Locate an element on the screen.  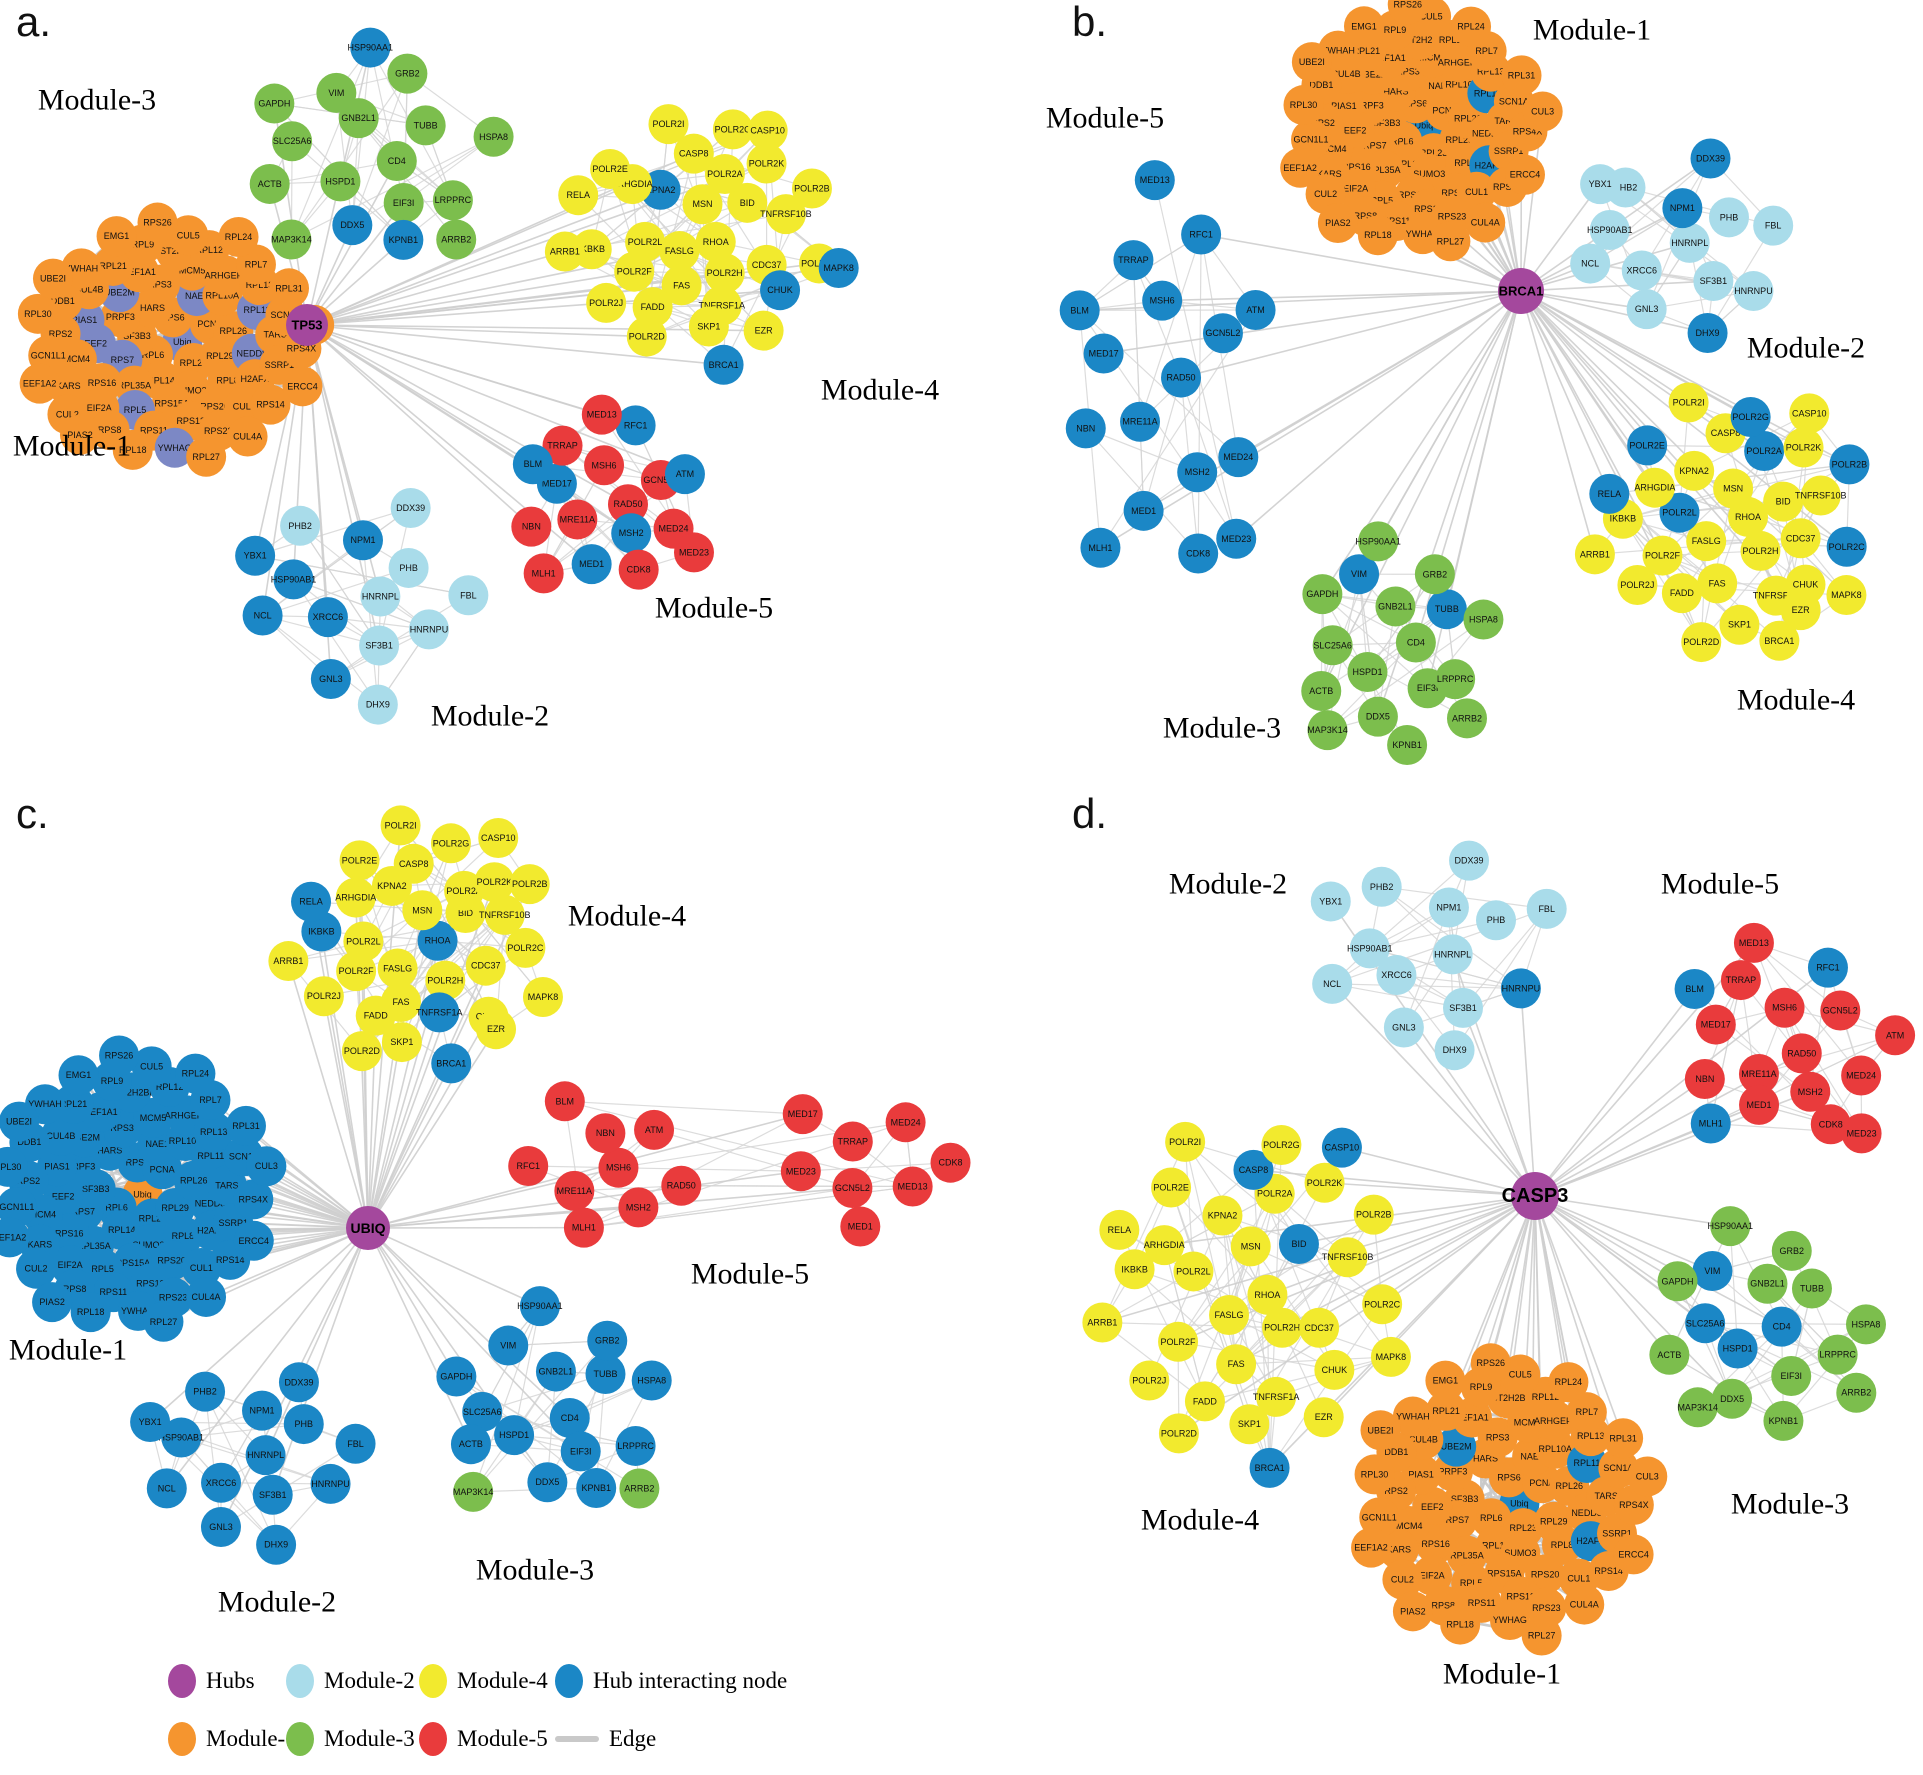
node-label: SCN1A is located at coordinates (244, 1156).